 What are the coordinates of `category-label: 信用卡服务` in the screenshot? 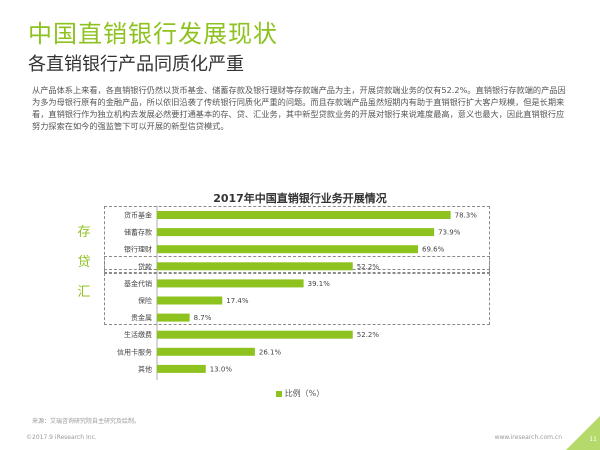 It's located at (134, 351).